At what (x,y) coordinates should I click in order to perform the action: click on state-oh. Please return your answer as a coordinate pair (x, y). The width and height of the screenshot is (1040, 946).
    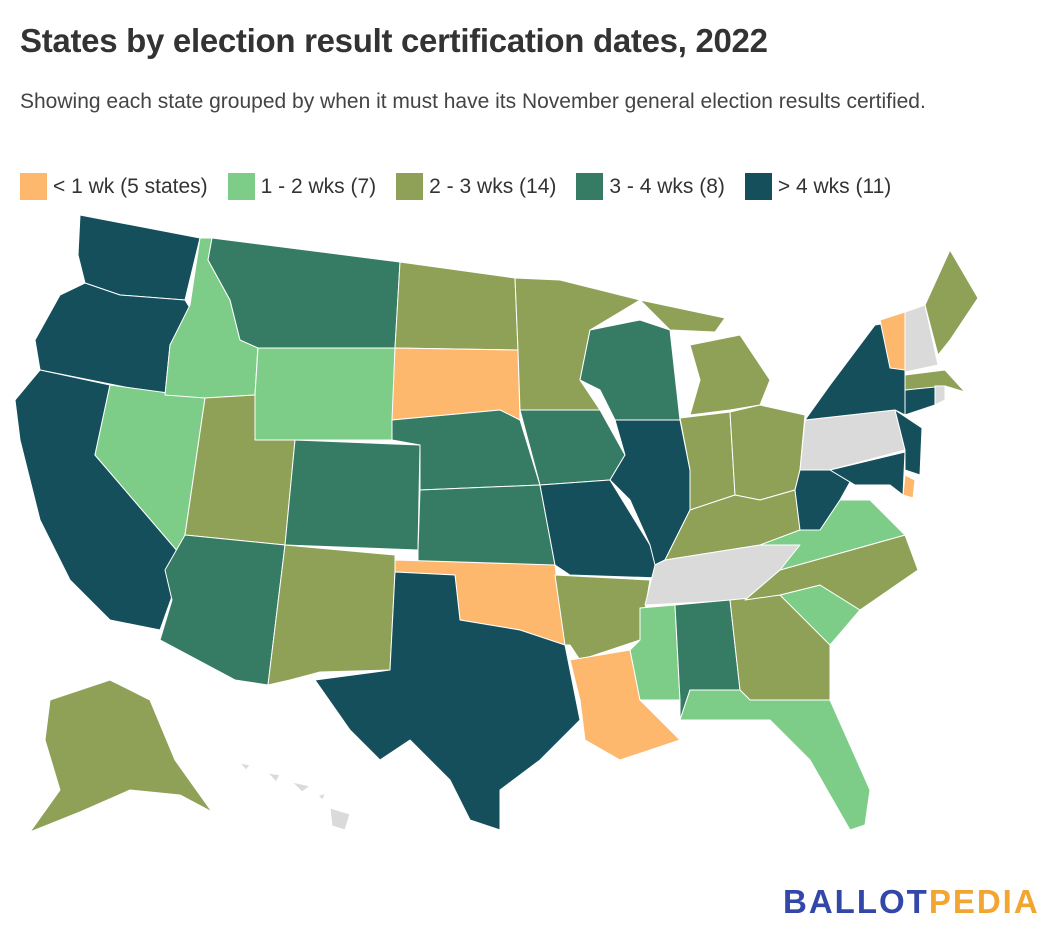
    Looking at the image, I should click on (767, 452).